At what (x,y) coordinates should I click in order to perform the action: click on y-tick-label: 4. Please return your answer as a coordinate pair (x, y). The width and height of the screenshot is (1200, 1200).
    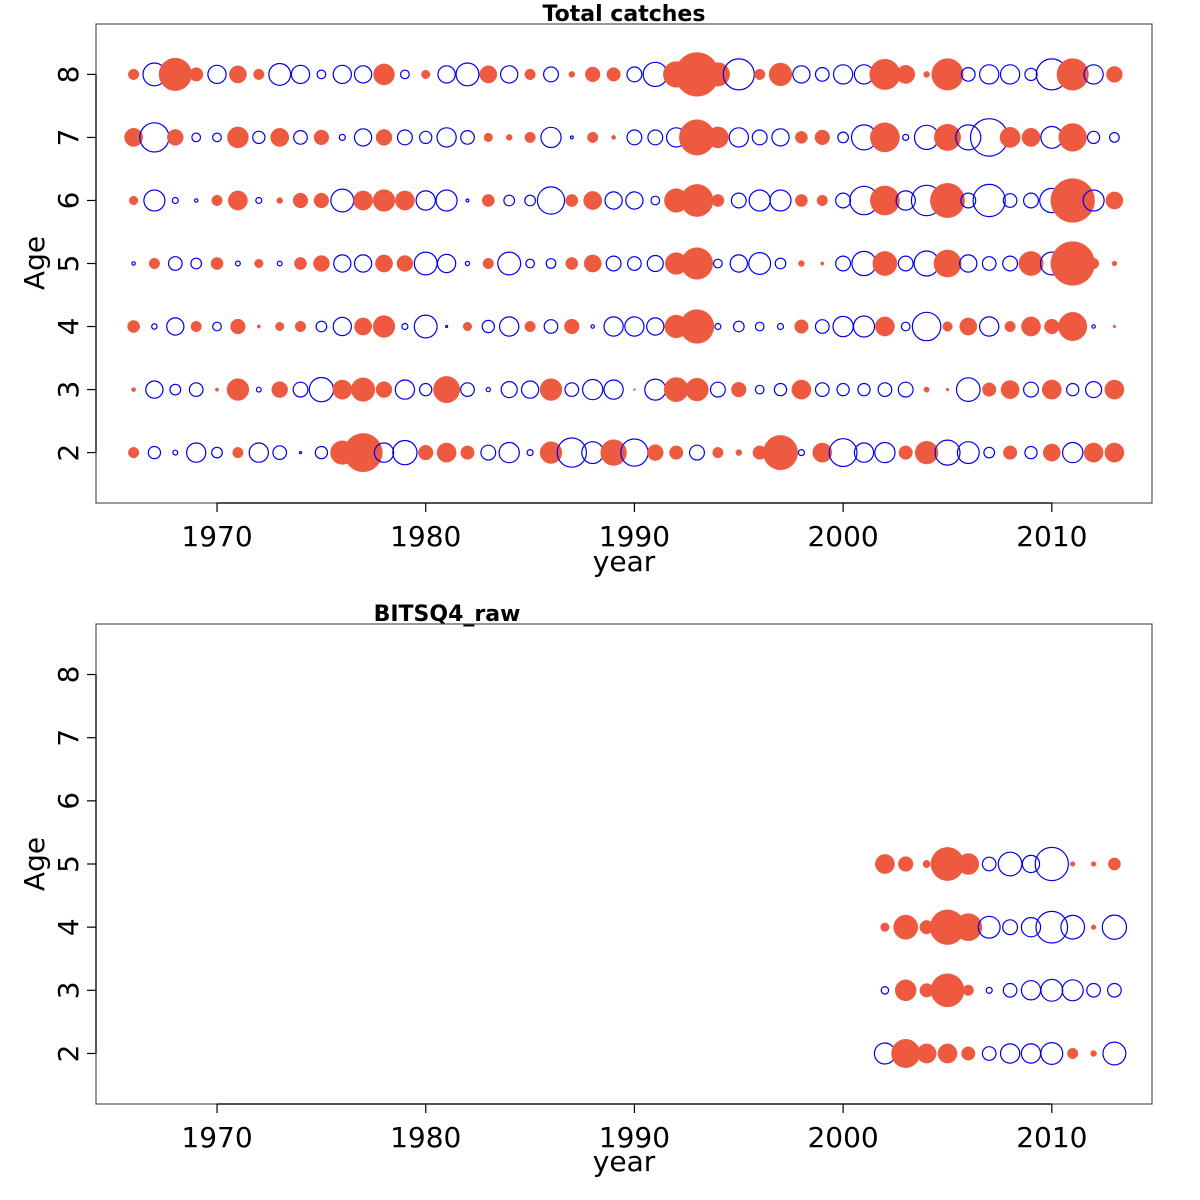
    Looking at the image, I should click on (68, 927).